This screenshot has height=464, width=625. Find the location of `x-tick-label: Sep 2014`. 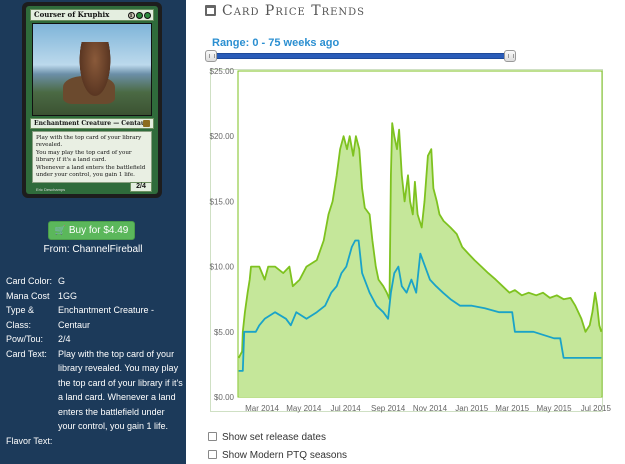

x-tick-label: Sep 2014 is located at coordinates (388, 408).